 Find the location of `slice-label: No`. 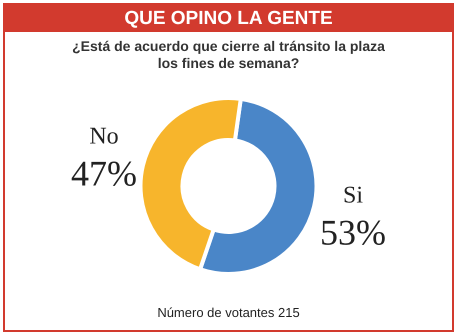

slice-label: No is located at coordinates (104, 136).